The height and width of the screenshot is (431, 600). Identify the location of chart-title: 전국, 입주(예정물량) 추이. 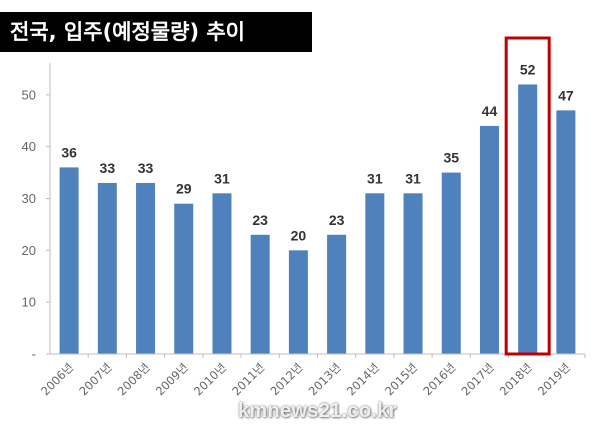
(156, 32).